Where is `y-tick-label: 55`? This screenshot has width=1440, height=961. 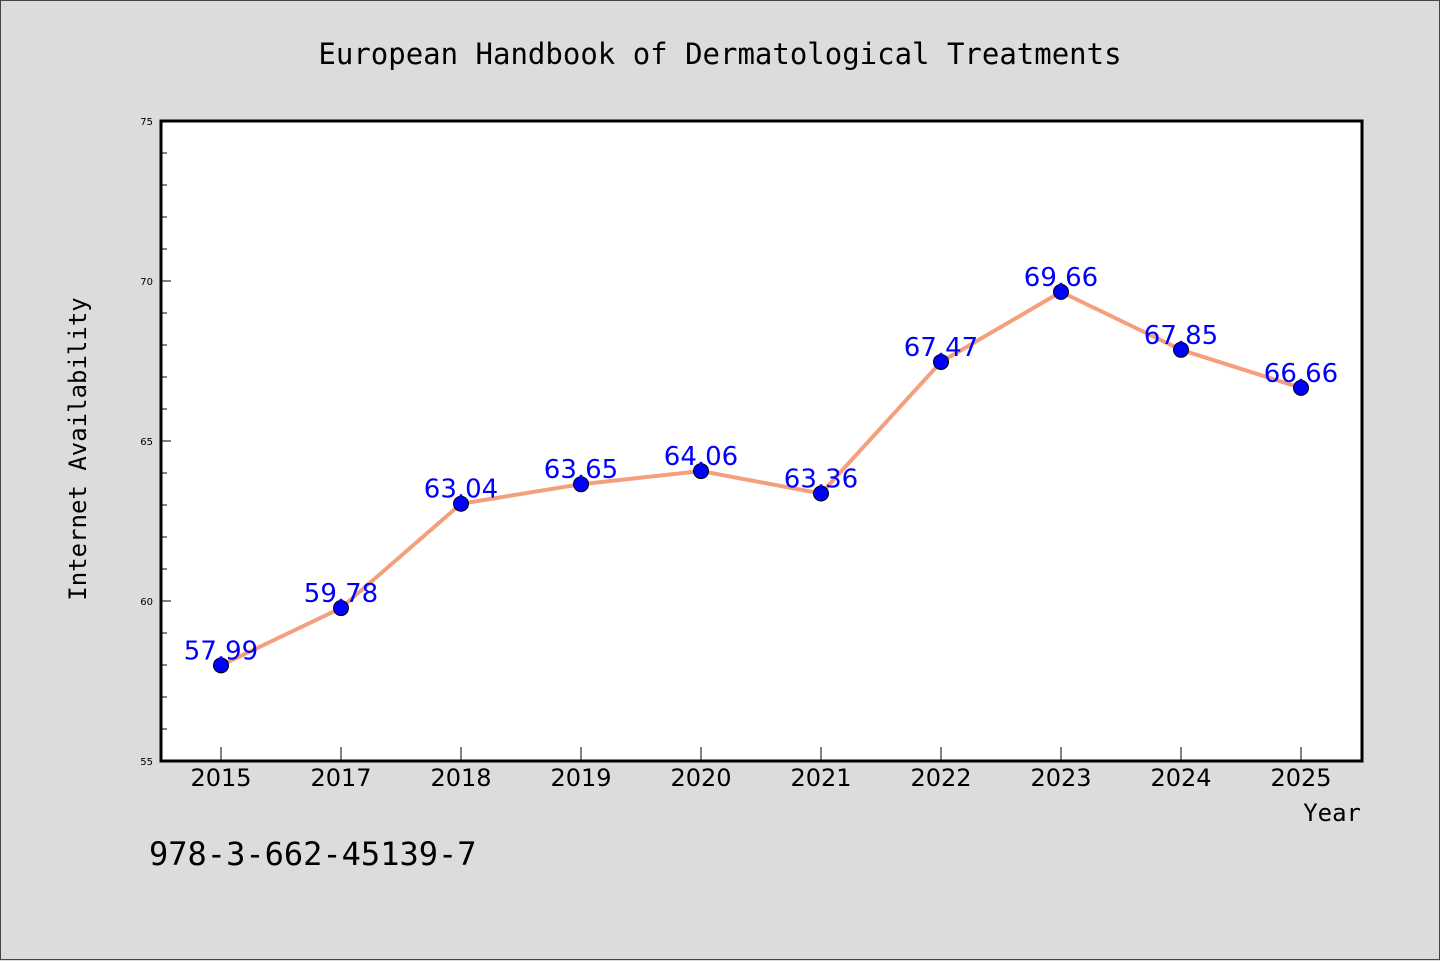
y-tick-label: 55 is located at coordinates (146, 762).